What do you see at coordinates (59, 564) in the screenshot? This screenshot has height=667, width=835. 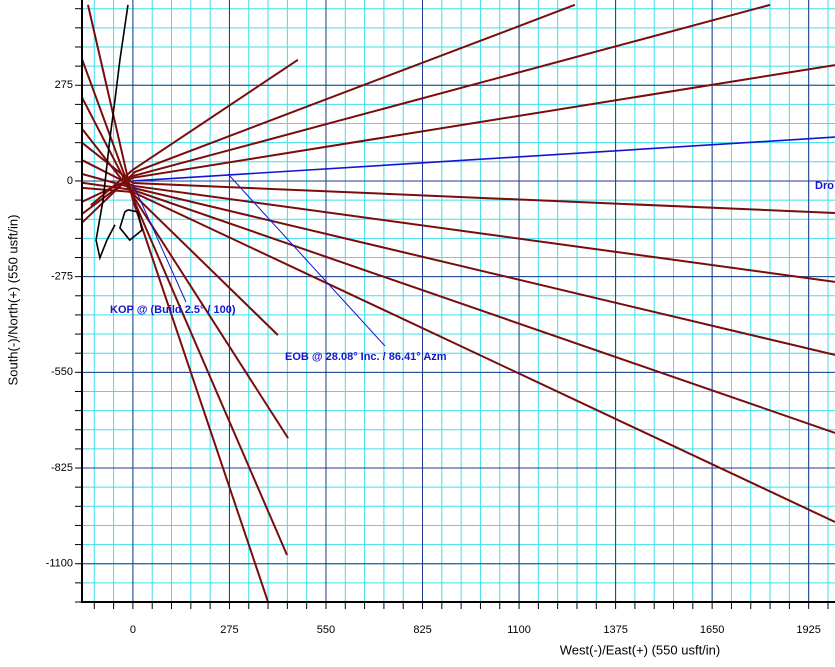 I see `y-tick-label: -1100` at bounding box center [59, 564].